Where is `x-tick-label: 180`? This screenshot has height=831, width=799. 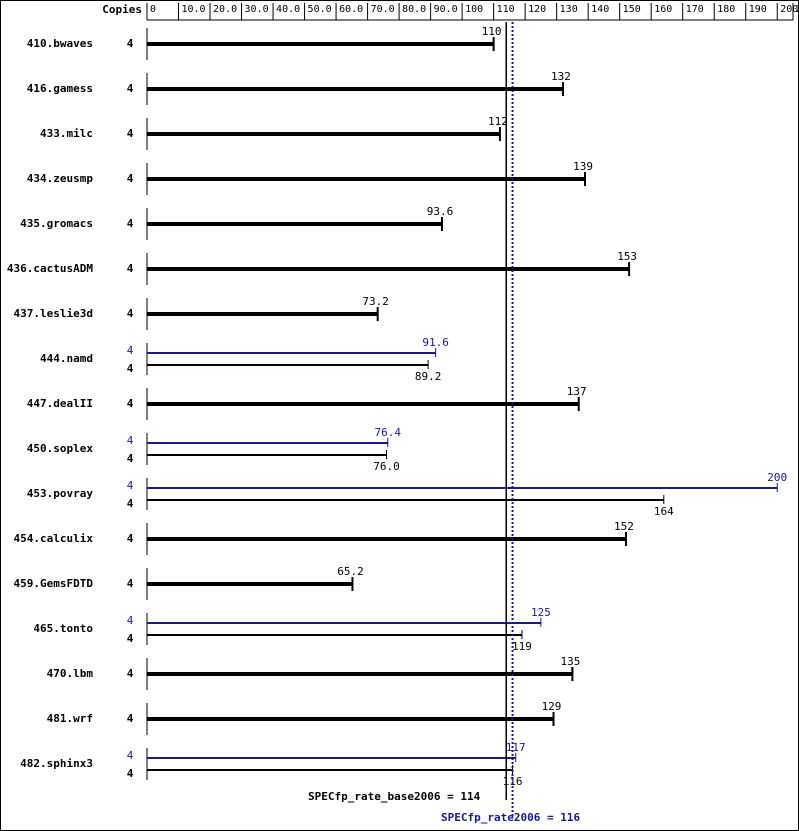 x-tick-label: 180 is located at coordinates (726, 9).